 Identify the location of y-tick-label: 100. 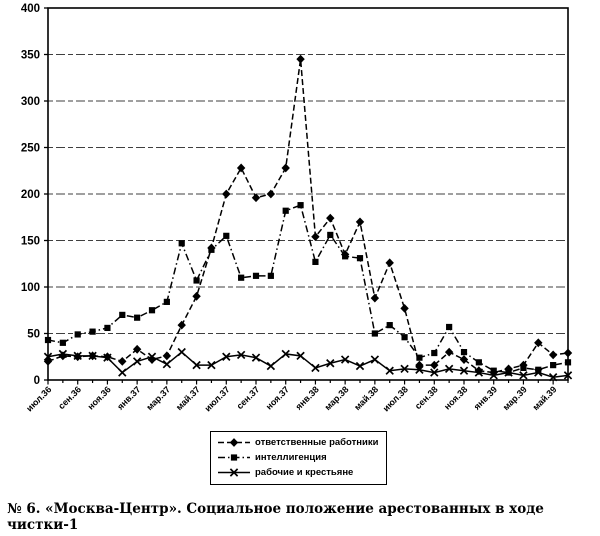
(30, 288).